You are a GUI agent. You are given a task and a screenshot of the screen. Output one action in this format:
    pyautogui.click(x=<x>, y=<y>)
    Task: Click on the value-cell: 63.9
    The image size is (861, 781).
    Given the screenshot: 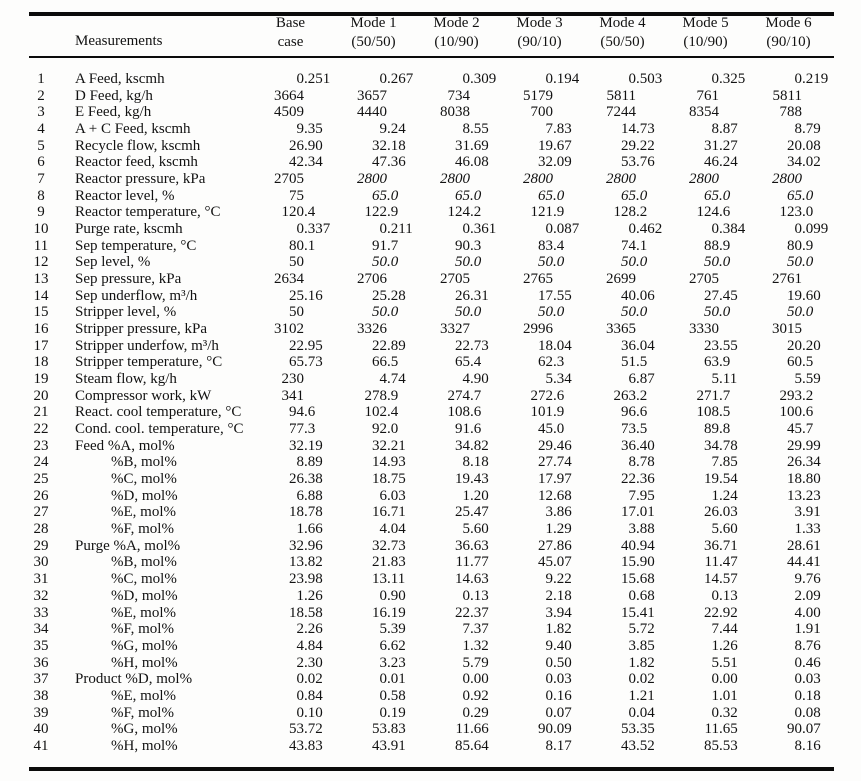 What is the action you would take?
    pyautogui.click(x=705, y=362)
    